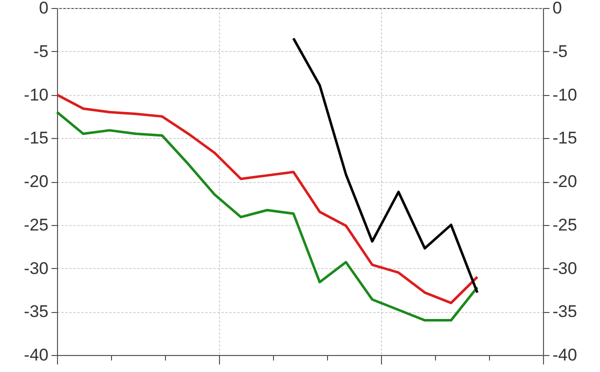 Image resolution: width=600 pixels, height=372 pixels. Describe the element at coordinates (36, 268) in the screenshot. I see `y-tick-label: -30` at that location.